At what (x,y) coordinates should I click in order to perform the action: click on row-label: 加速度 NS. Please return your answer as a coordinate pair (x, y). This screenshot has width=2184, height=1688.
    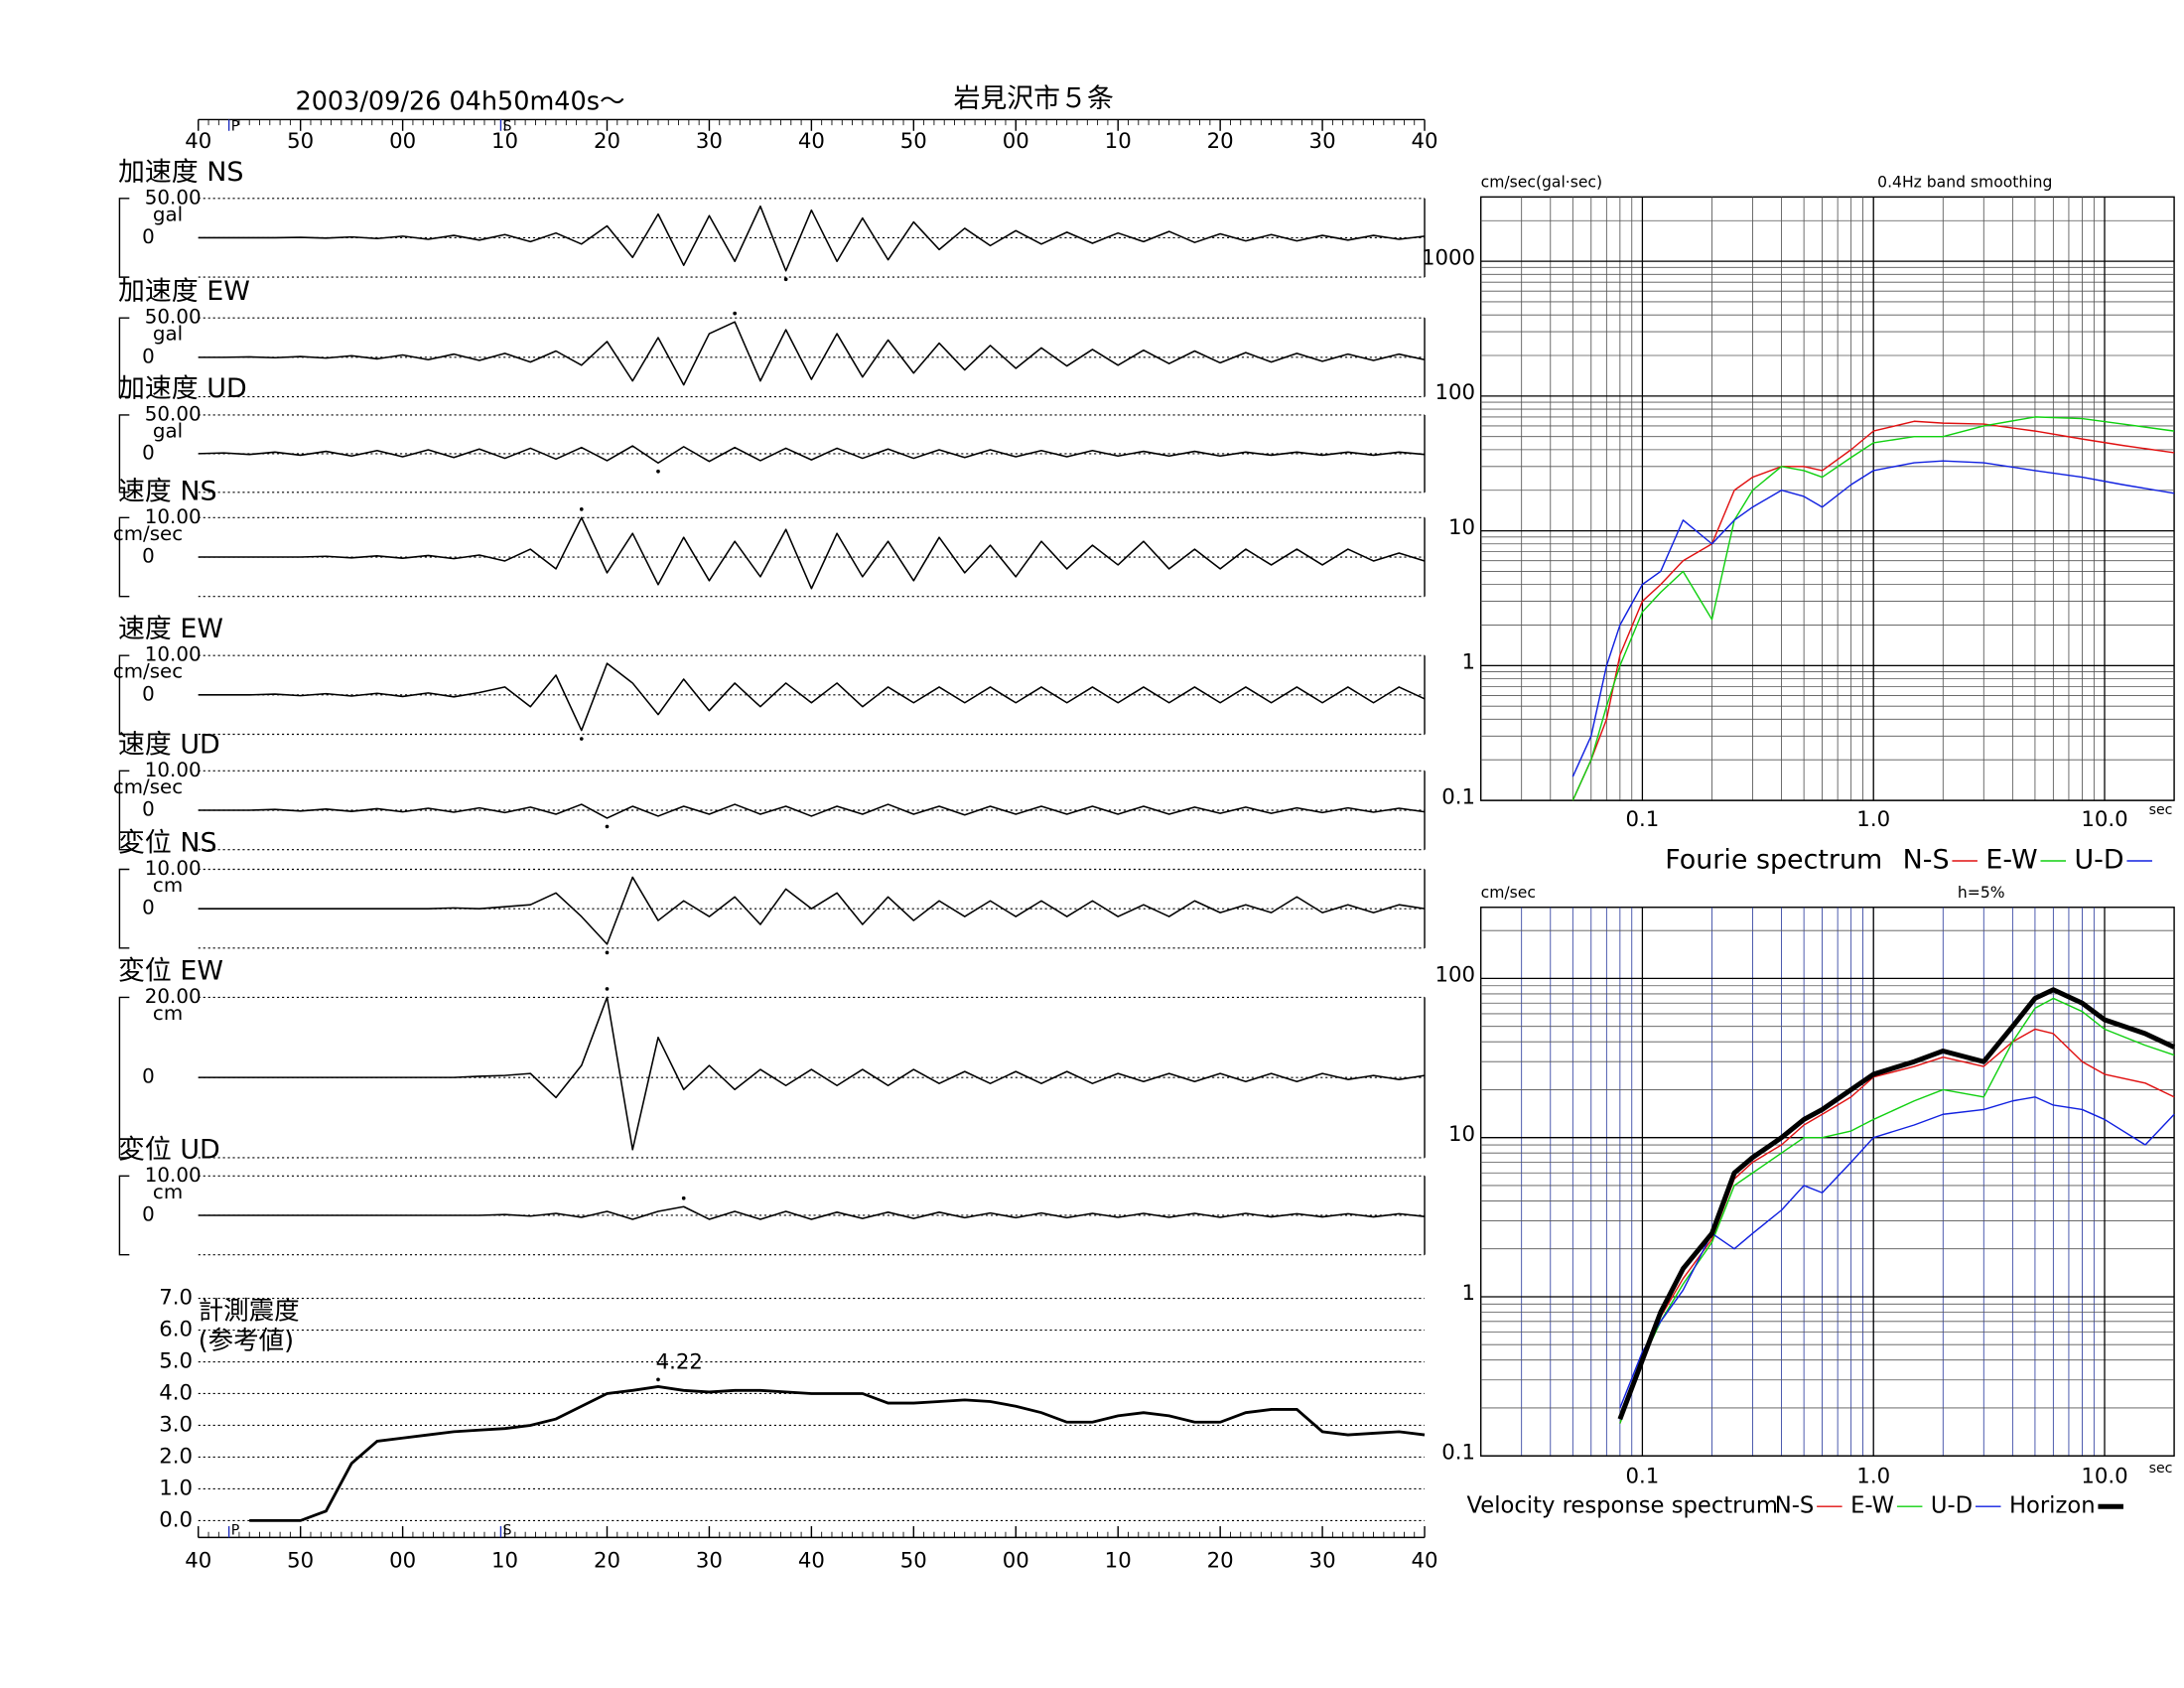
    Looking at the image, I should click on (180, 172).